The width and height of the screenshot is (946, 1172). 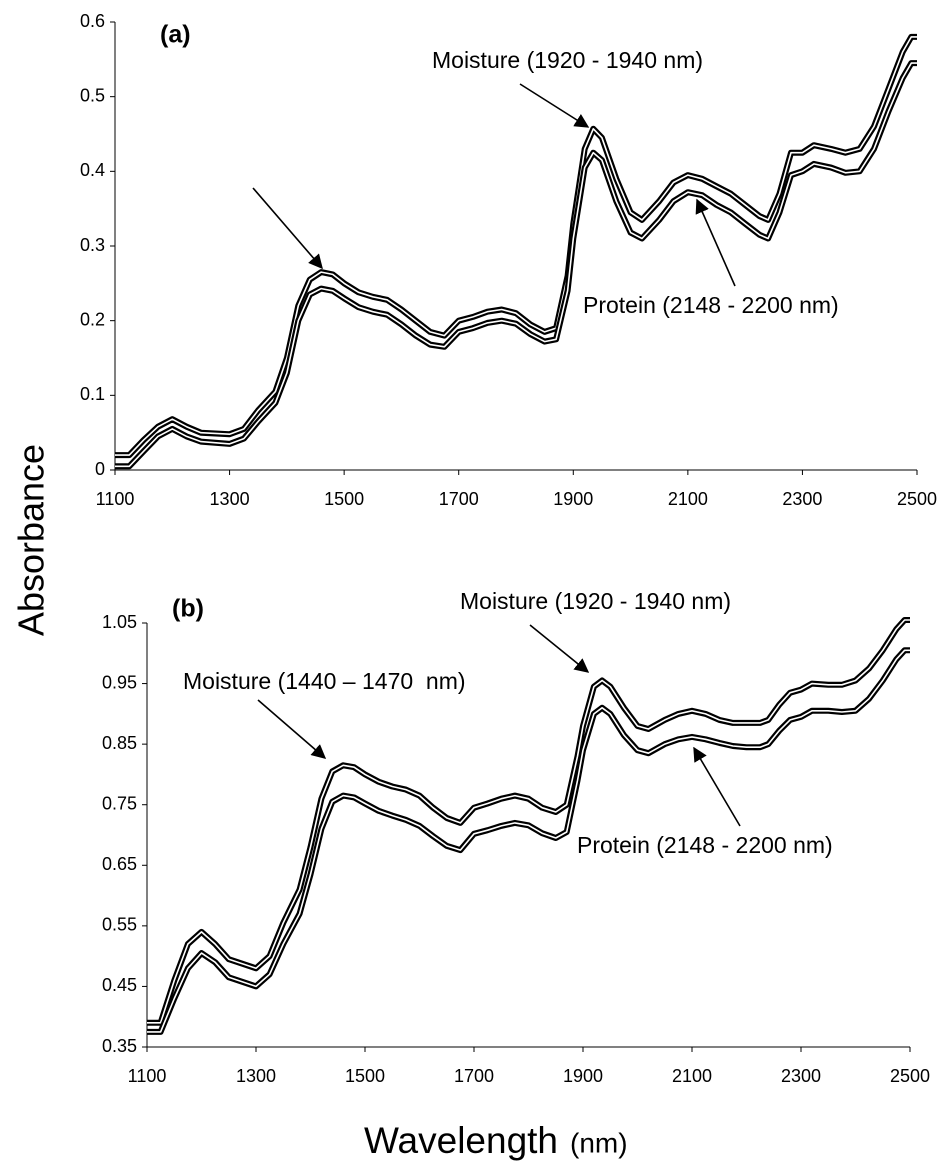 What do you see at coordinates (324, 681) in the screenshot?
I see `annotation: Moisture (1440 – 1470 nm)` at bounding box center [324, 681].